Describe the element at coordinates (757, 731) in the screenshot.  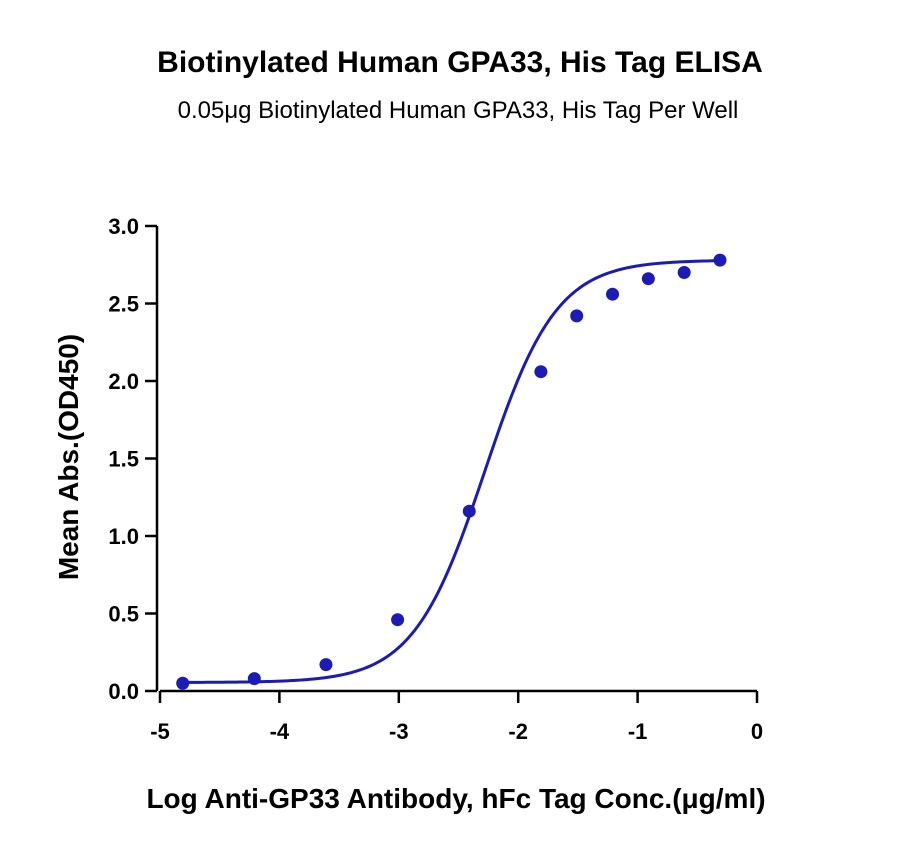
I see `x-tick-label: 0` at that location.